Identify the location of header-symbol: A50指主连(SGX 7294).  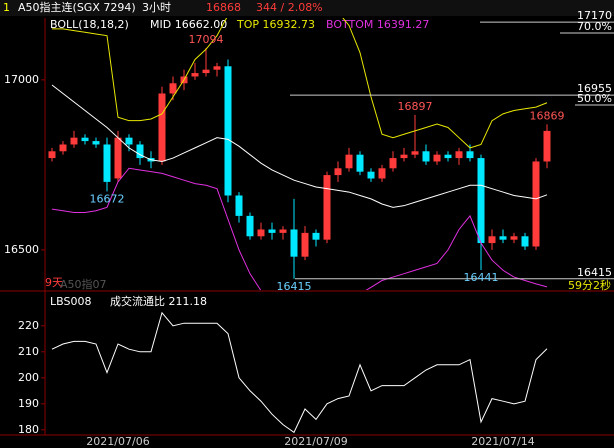
(77, 7).